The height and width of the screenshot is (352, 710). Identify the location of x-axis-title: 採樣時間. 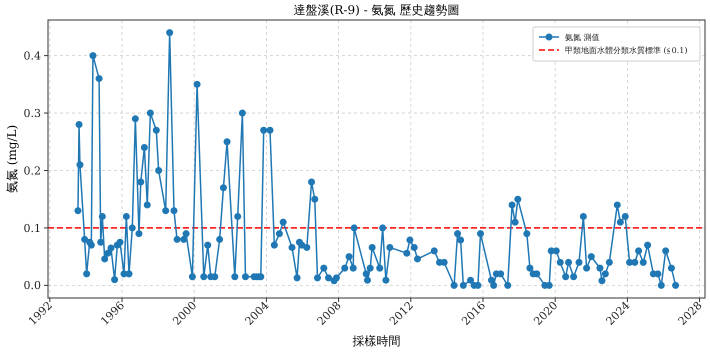
(376, 341).